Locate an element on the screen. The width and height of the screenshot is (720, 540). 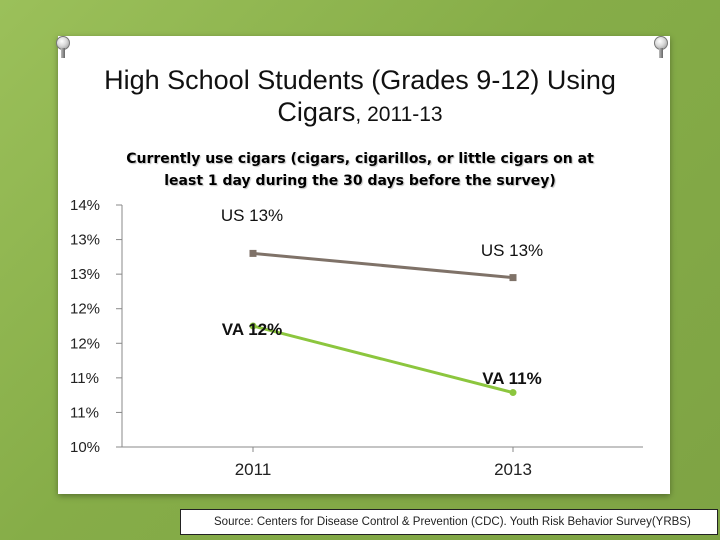
series-line-va is located at coordinates (383, 359).